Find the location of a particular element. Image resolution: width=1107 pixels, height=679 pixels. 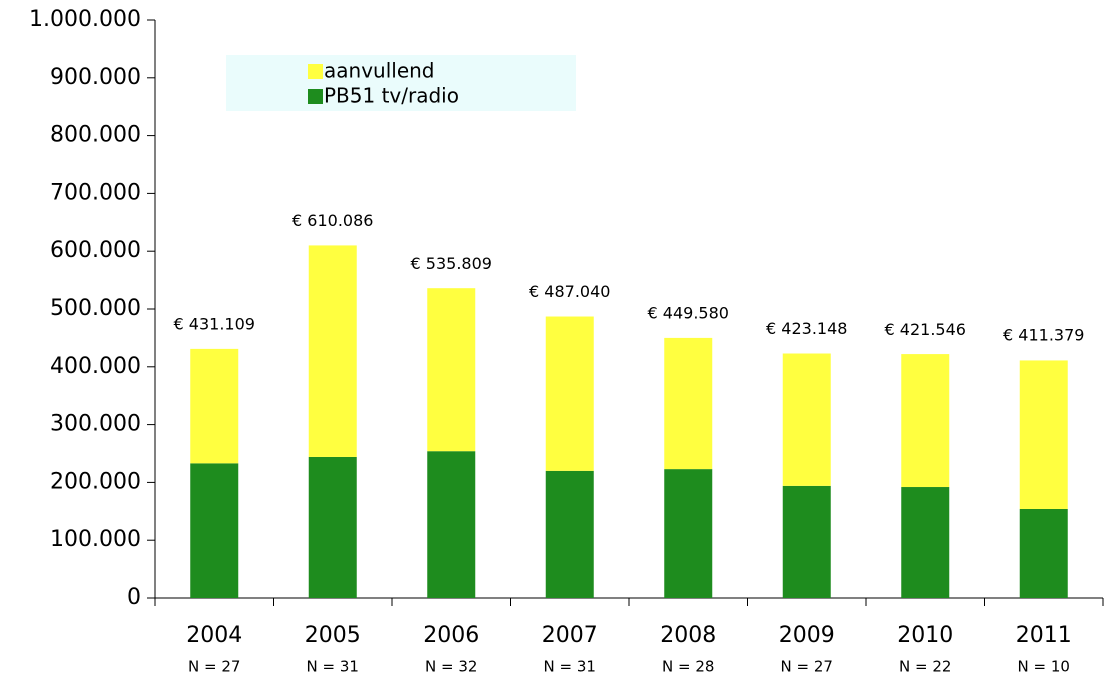

y-tick-label: 1.000.000 is located at coordinates (85, 19).